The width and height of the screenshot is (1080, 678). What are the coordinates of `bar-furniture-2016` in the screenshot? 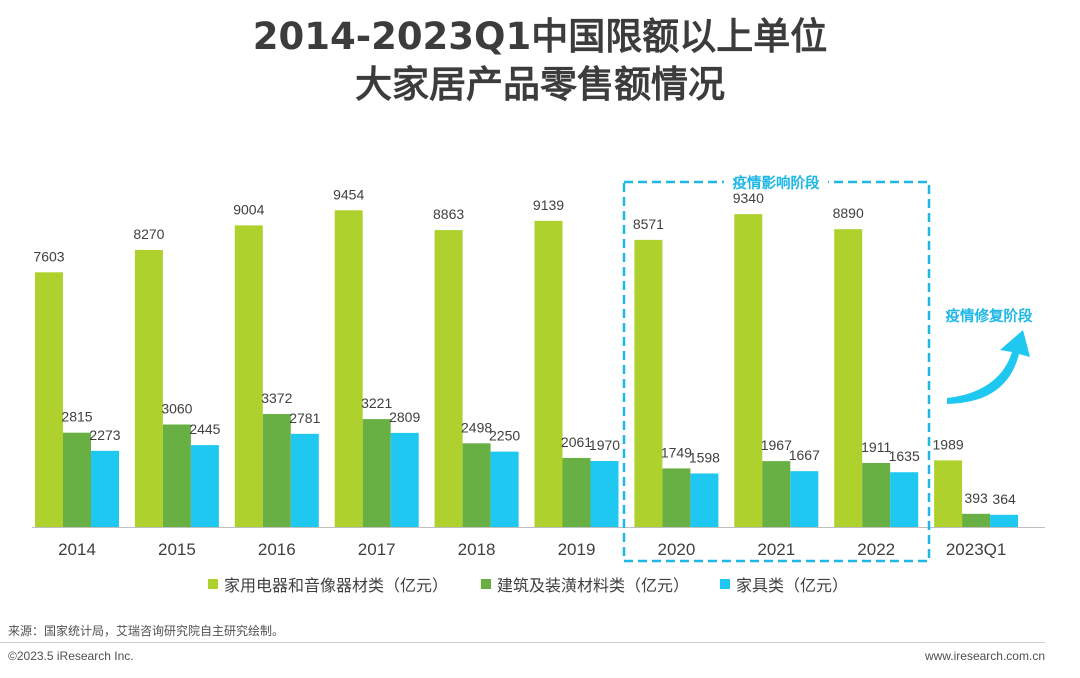 It's located at (304, 480).